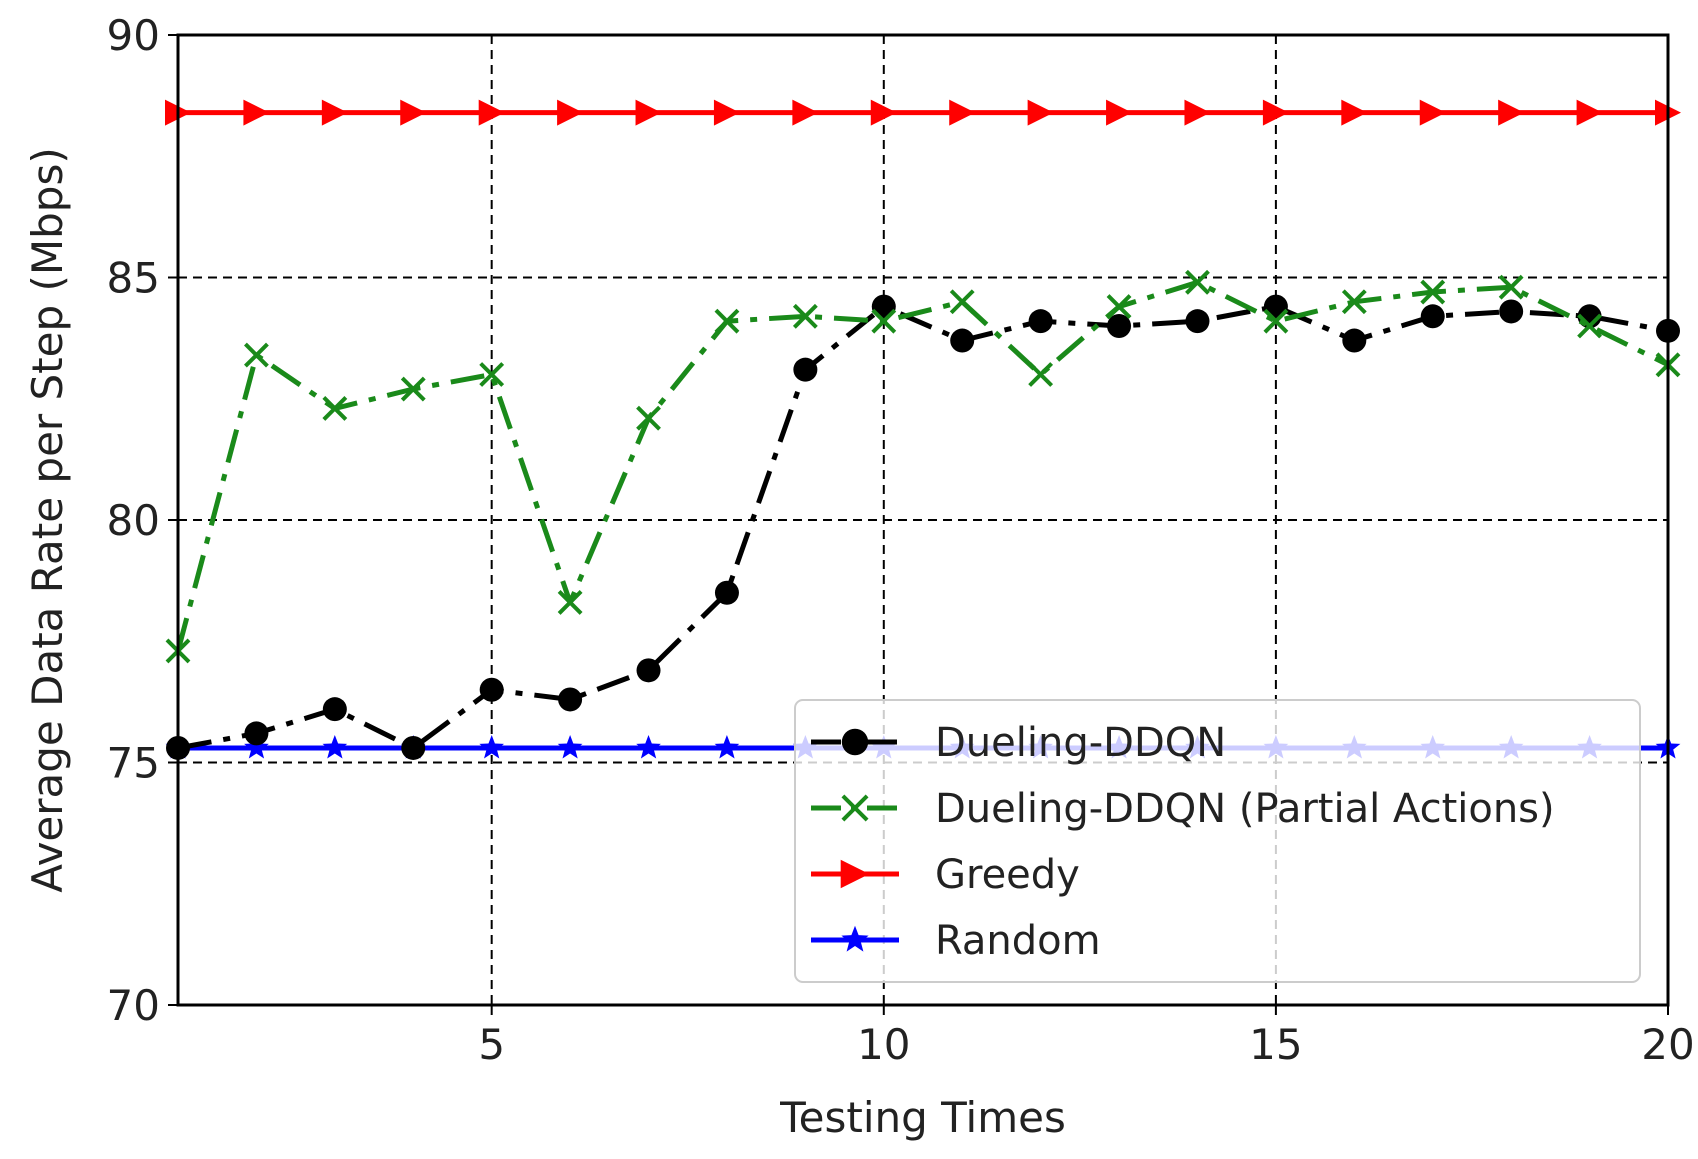  Describe the element at coordinates (133, 520) in the screenshot. I see `y-tick-label: 80` at that location.